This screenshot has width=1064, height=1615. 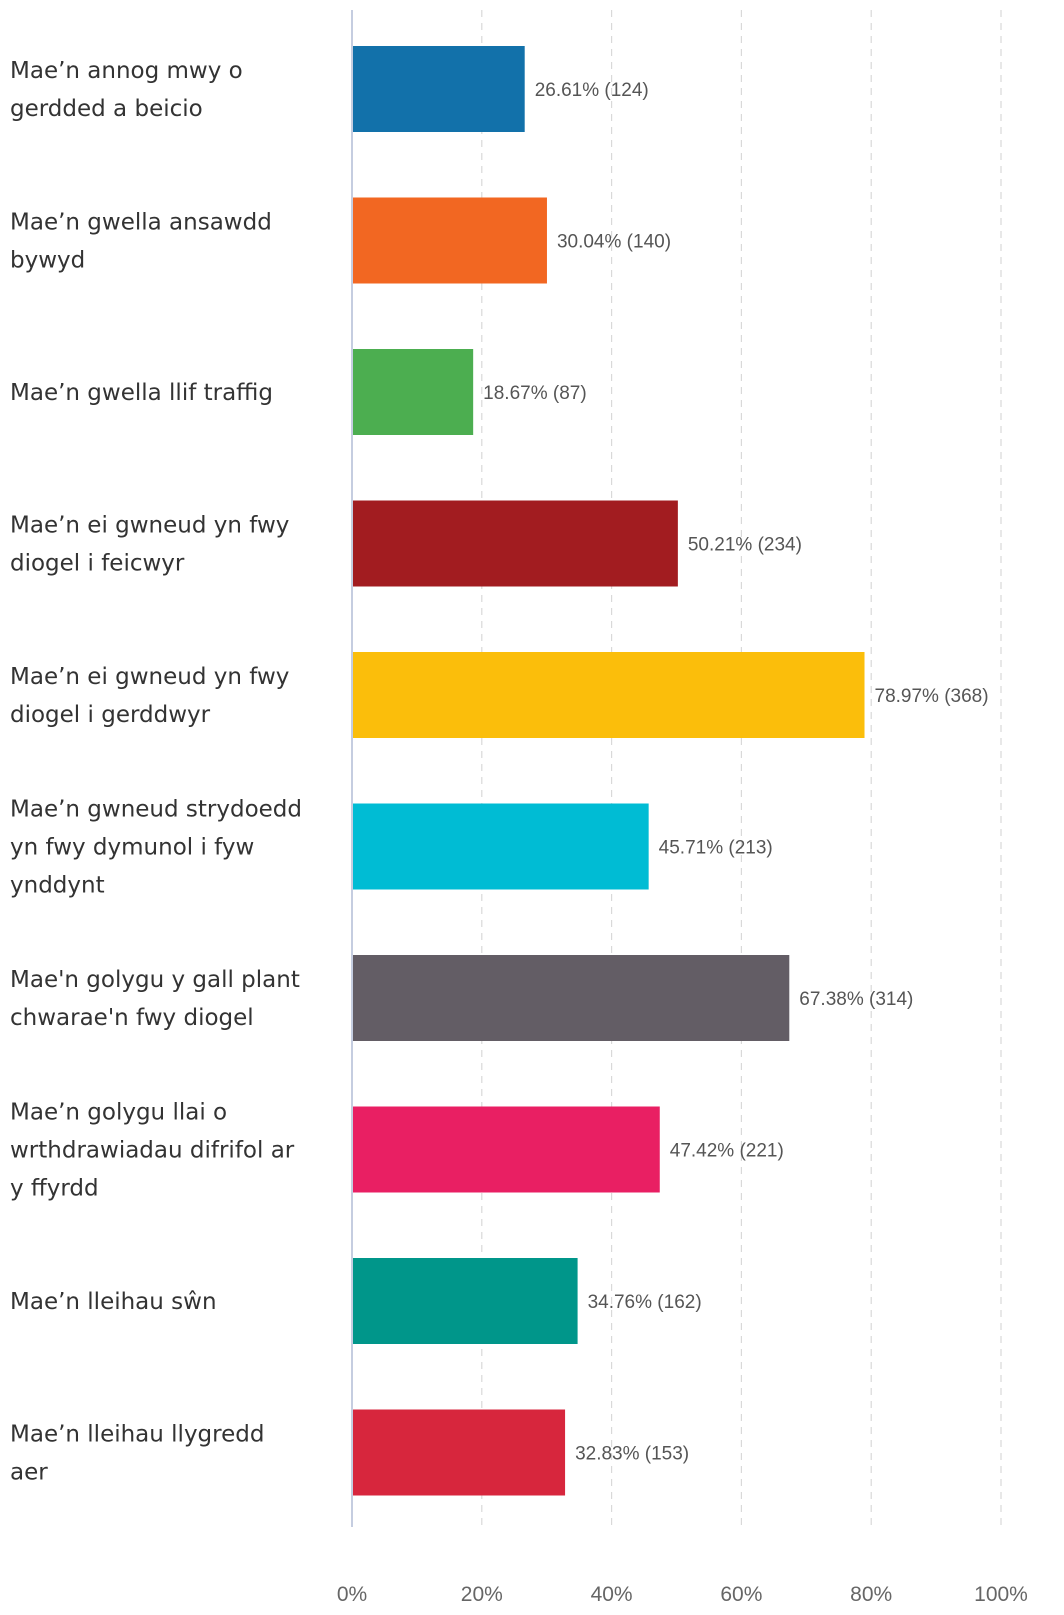 What do you see at coordinates (856, 999) in the screenshot?
I see `data-label: 67.38% (314)` at bounding box center [856, 999].